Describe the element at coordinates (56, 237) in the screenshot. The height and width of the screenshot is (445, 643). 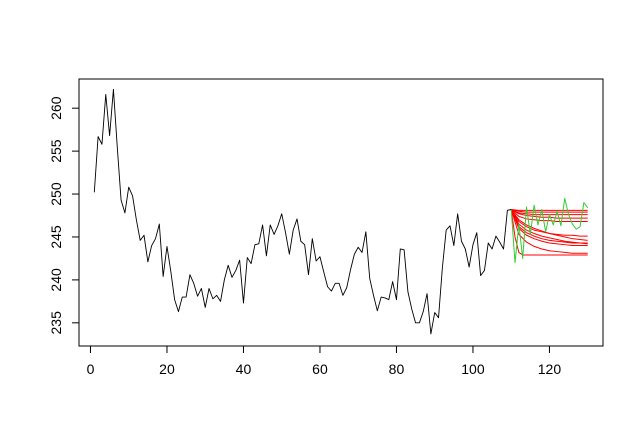
I see `y-tick-label: 245` at that location.